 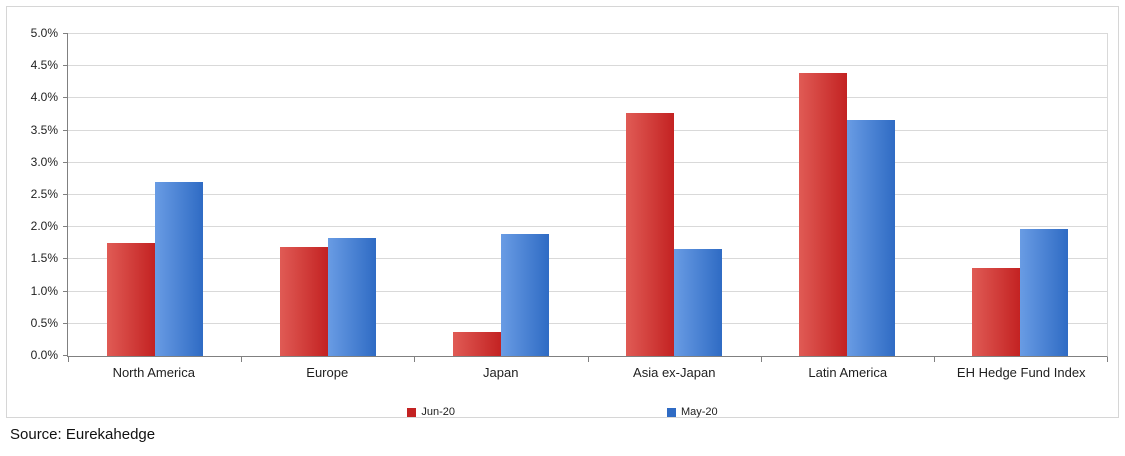 What do you see at coordinates (1021, 372) in the screenshot?
I see `x-tick-label: EH Hedge Fund Index` at bounding box center [1021, 372].